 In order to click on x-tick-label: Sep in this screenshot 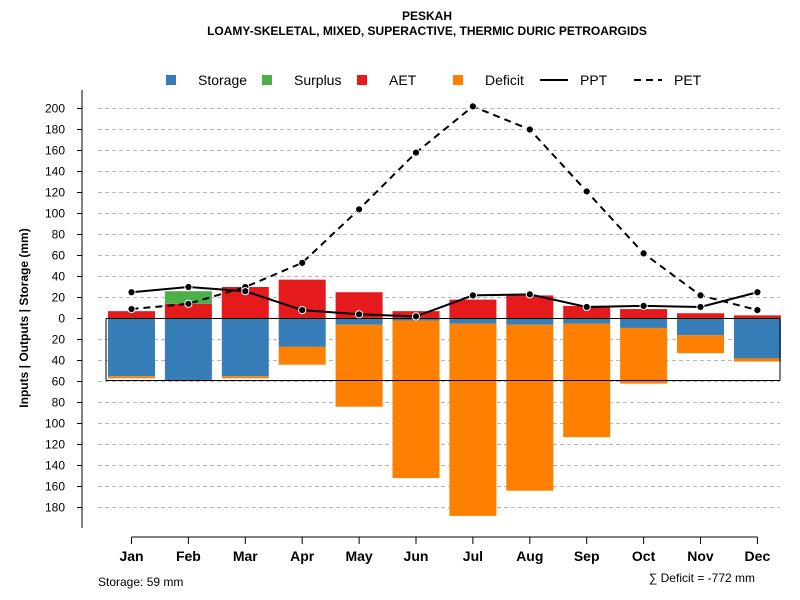, I will do `click(587, 556)`.